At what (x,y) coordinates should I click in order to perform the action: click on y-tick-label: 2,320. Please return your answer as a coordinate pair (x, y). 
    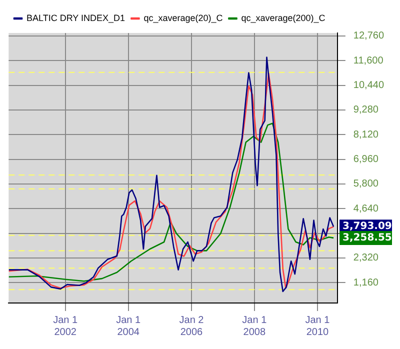
    Looking at the image, I should click on (366, 258).